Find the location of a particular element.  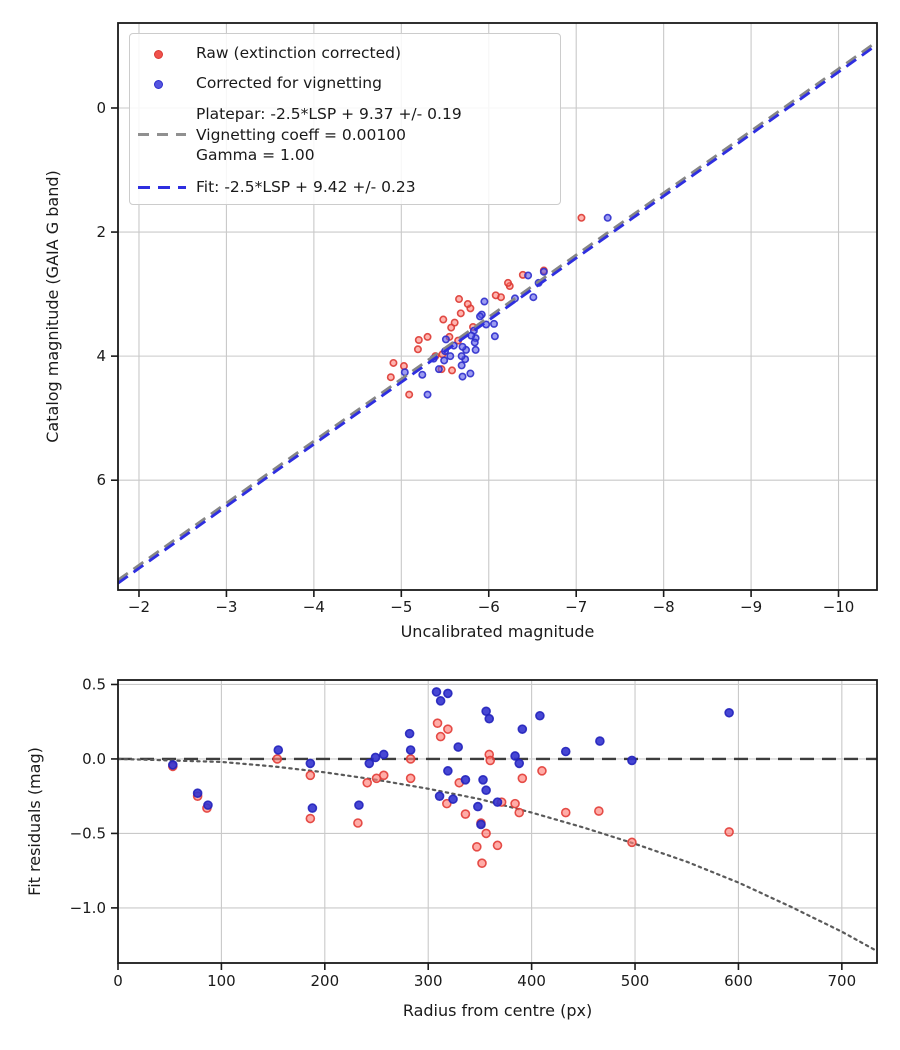

y-axis-label: Catalog magnitude (GAIA G band) is located at coordinates (52, 306).